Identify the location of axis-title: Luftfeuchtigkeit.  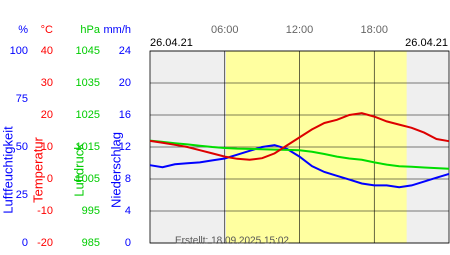
(7, 170).